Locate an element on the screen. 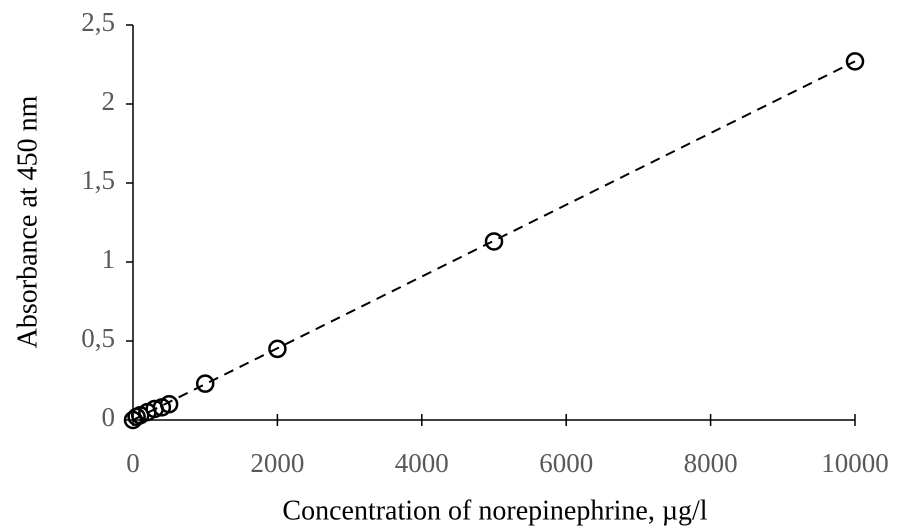  x-tick-label: 2000 is located at coordinates (277, 463).